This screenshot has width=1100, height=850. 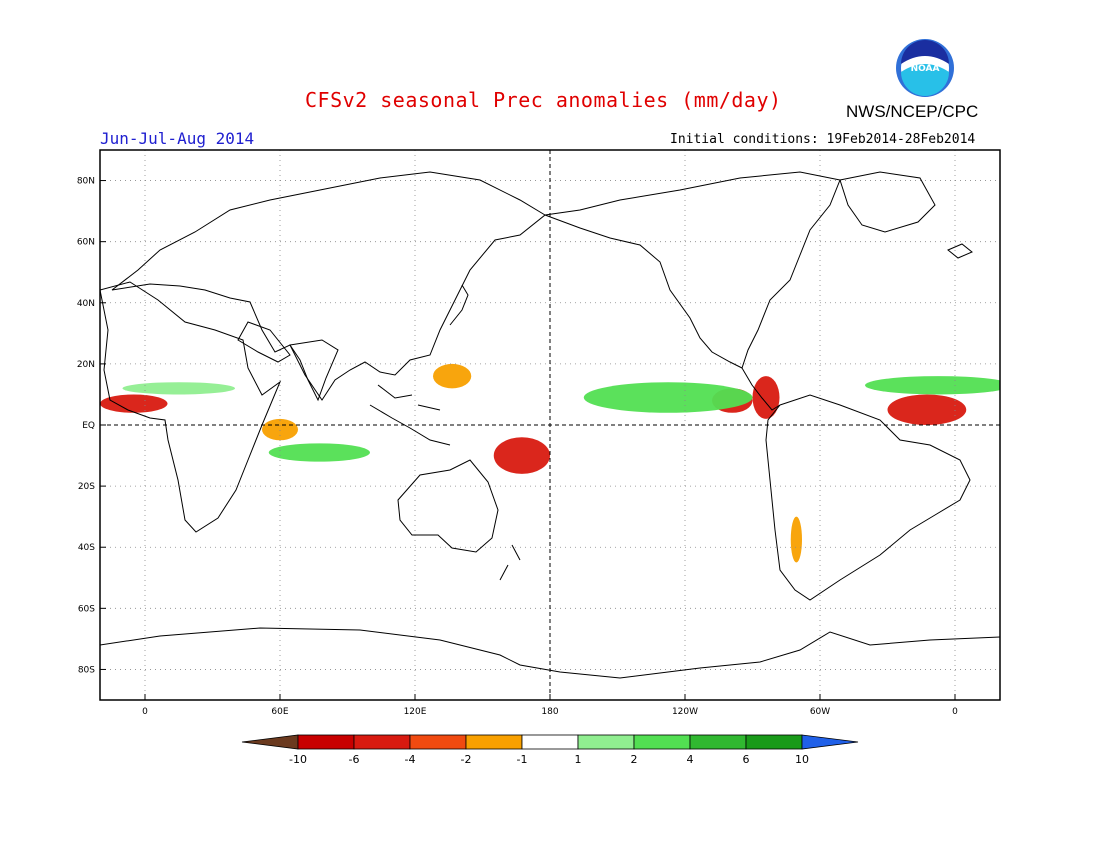 What do you see at coordinates (912, 111) in the screenshot?
I see `organization-label: NWS/NCEP/CPC` at bounding box center [912, 111].